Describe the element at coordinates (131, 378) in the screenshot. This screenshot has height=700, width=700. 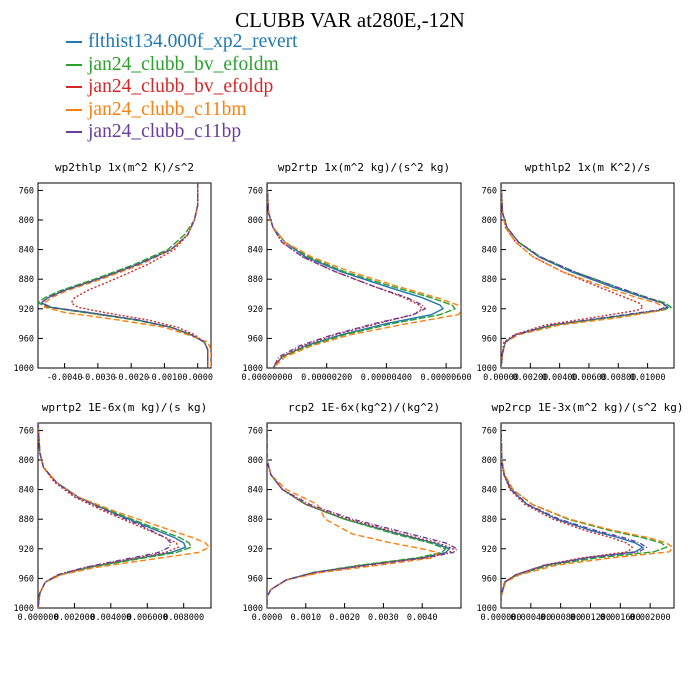
I see `x-tick-label: -0.0020` at that location.